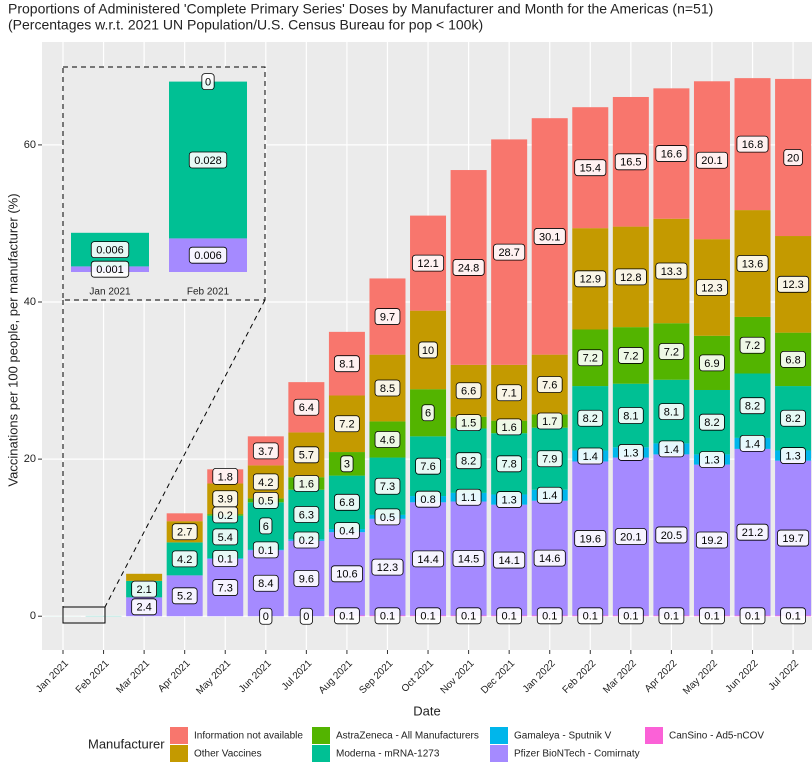 The width and height of the screenshot is (812, 765). What do you see at coordinates (110, 270) in the screenshot?
I see `value-label: 0.001` at bounding box center [110, 270].